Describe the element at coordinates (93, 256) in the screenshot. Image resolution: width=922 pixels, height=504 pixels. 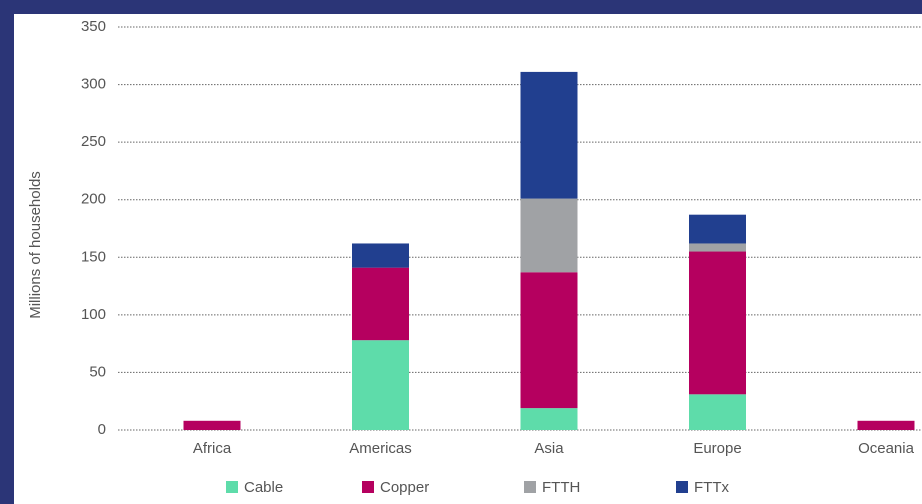
I see `y-tick-label: 150` at that location.